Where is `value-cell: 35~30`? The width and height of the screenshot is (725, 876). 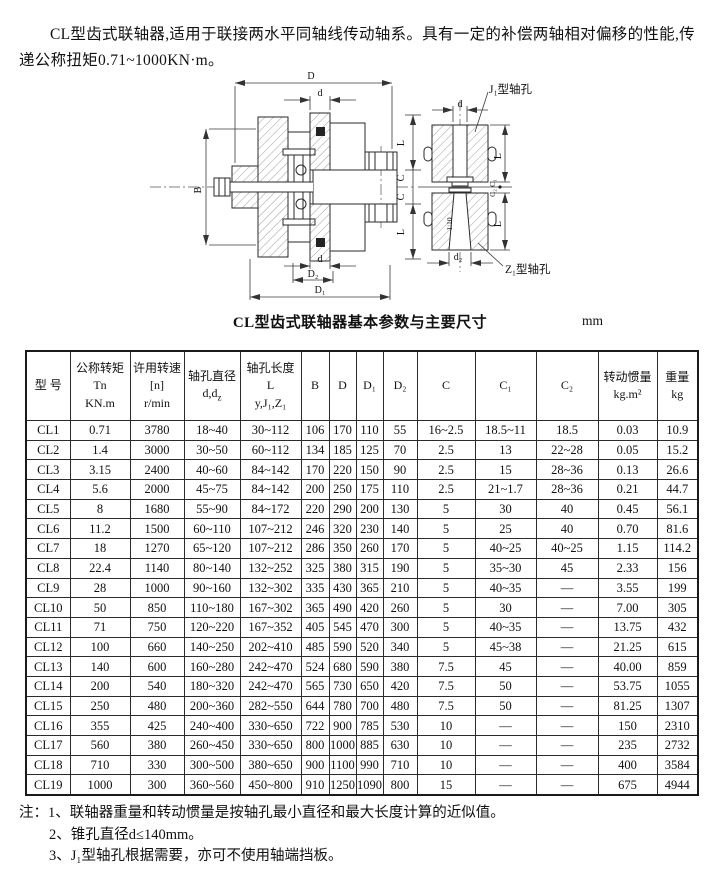
value-cell: 35~30 is located at coordinates (505, 568).